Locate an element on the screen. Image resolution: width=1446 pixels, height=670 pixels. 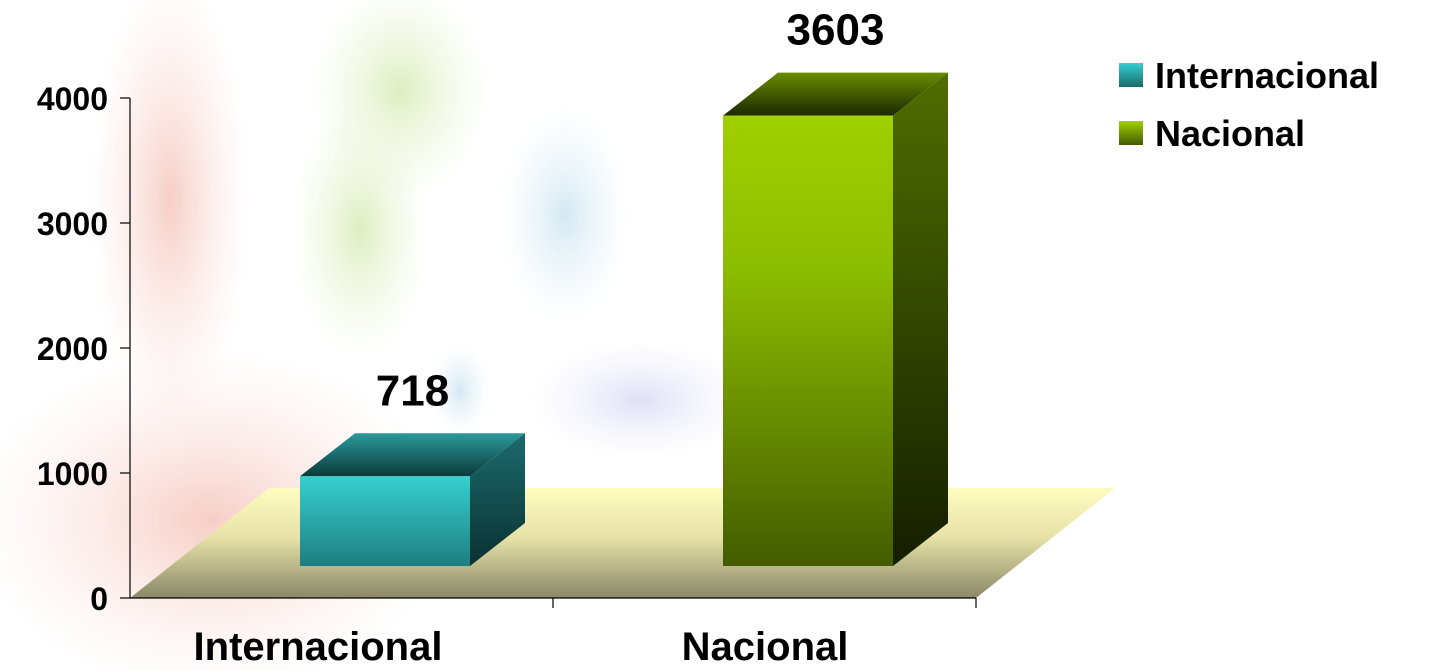
legend-label-nacional: Nacional is located at coordinates (1230, 133).